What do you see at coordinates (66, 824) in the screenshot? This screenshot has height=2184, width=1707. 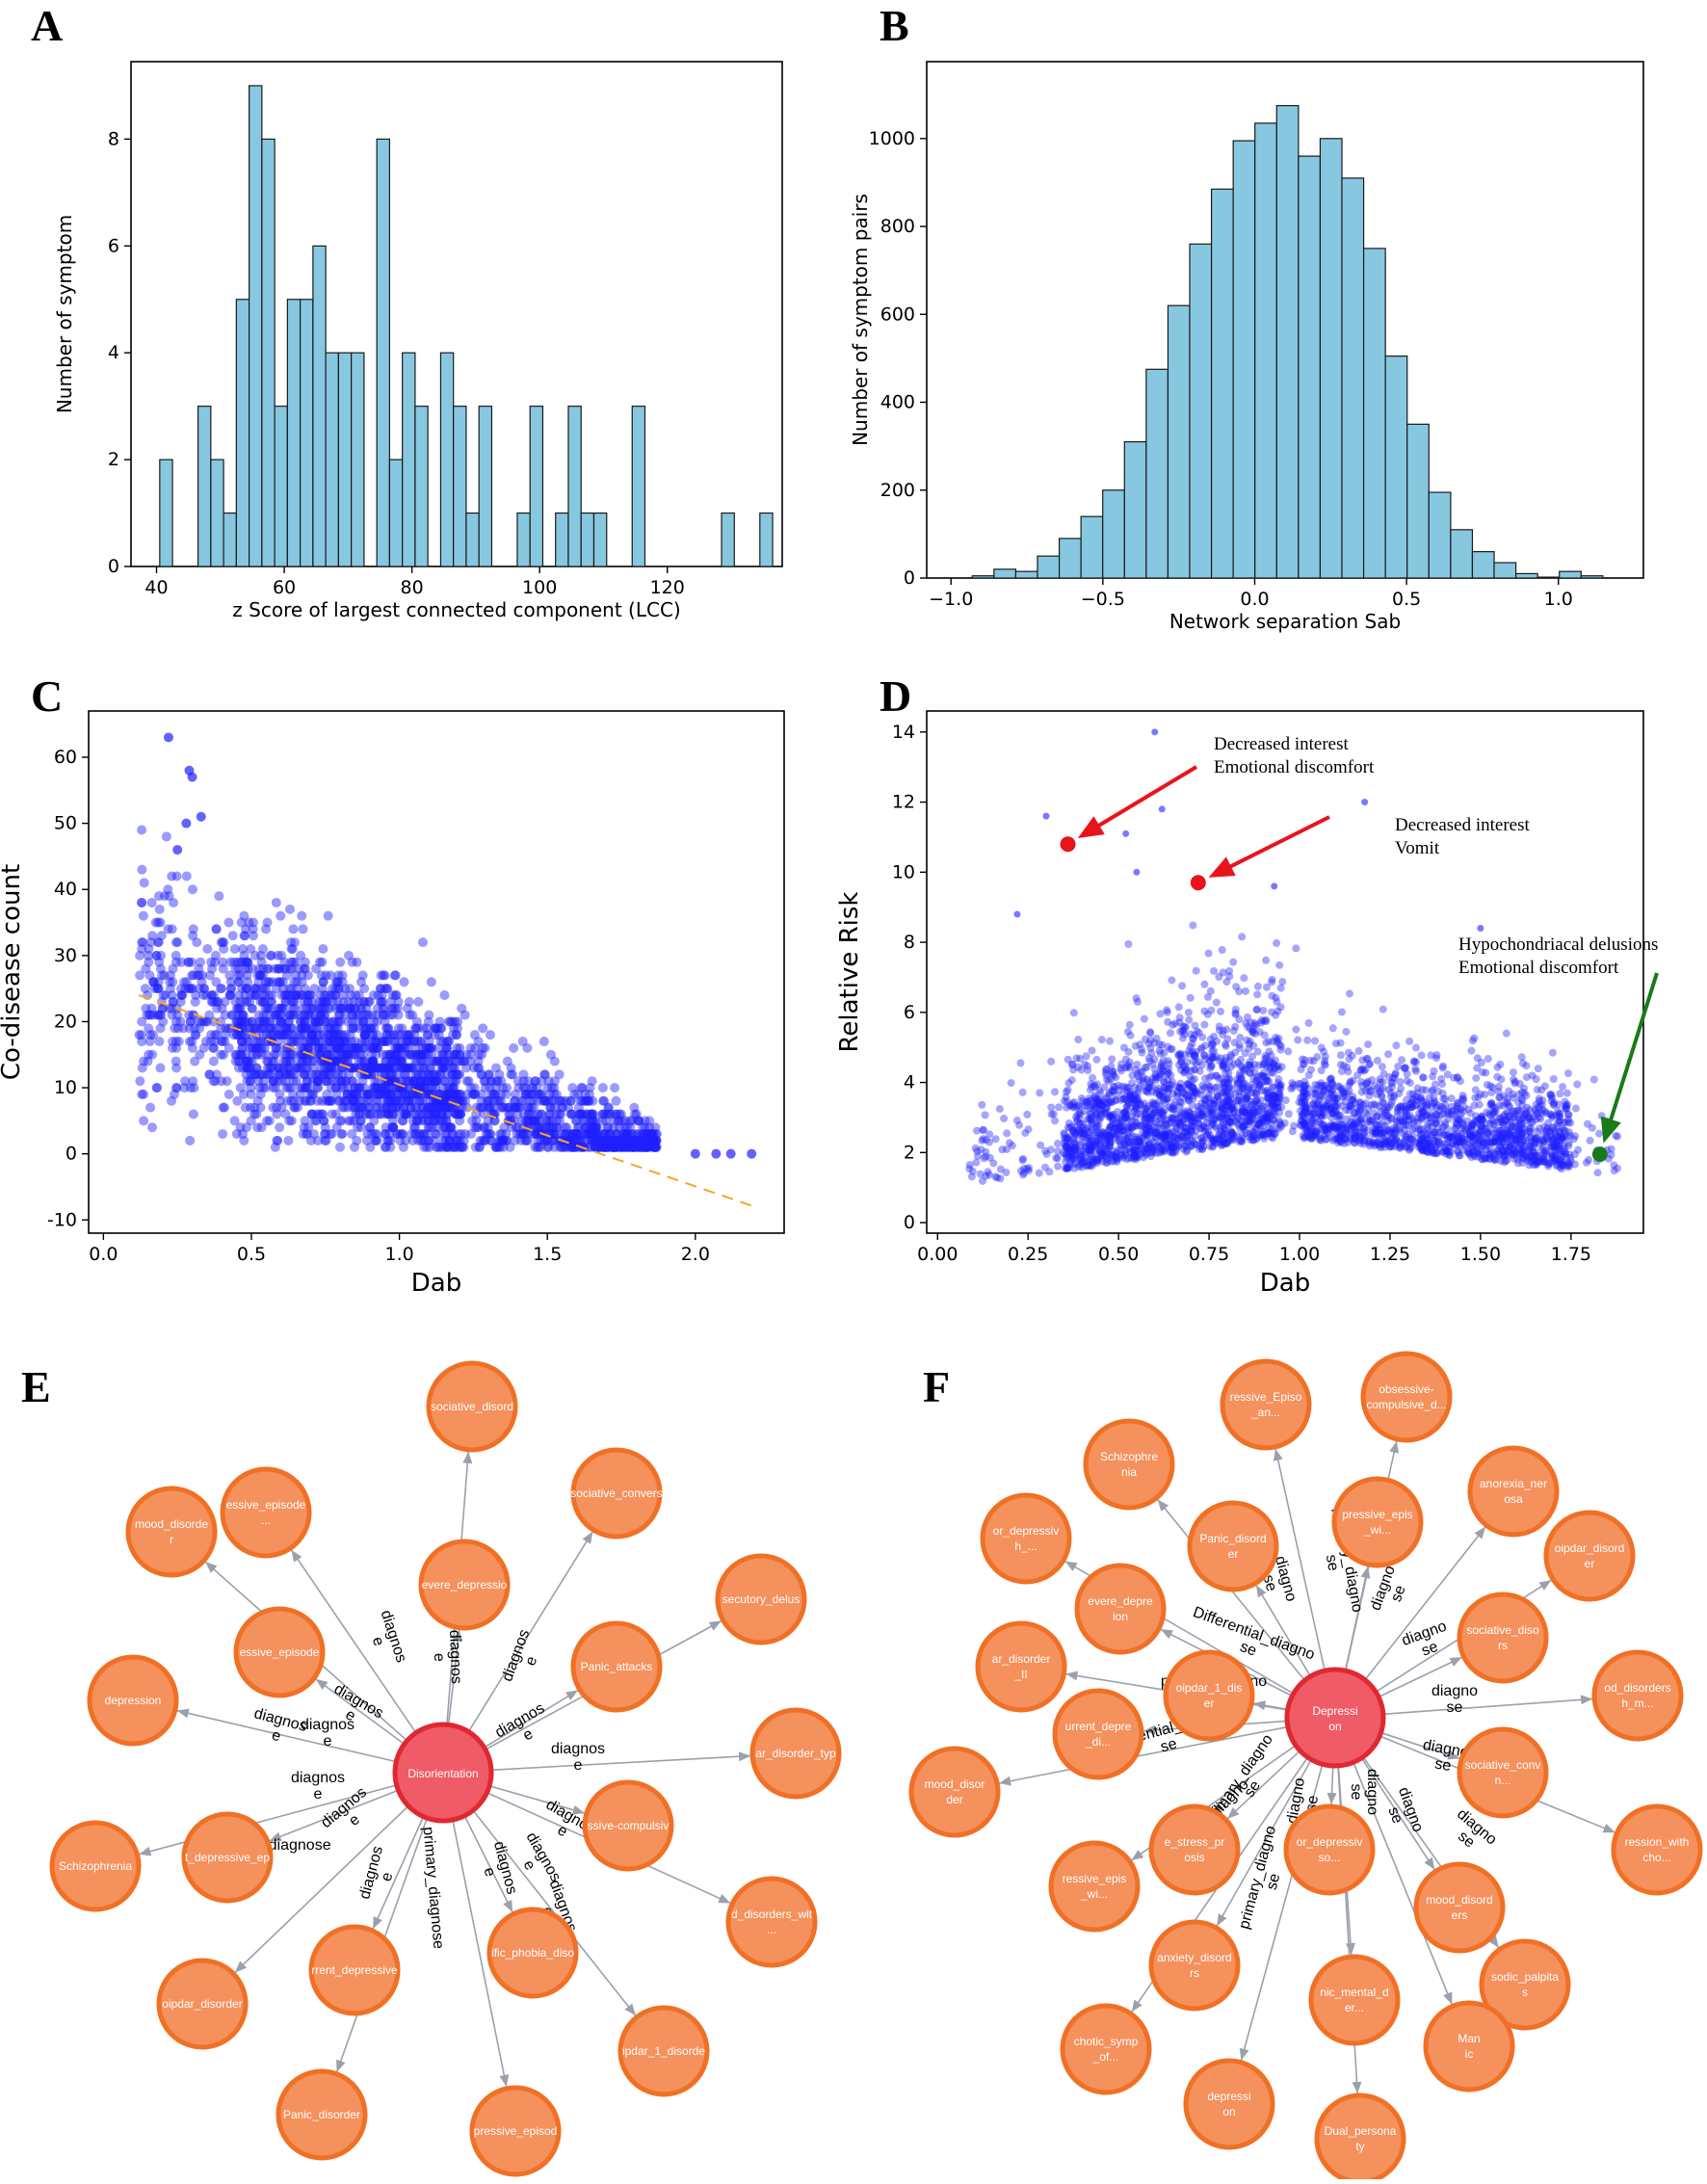 I see `y-tick-label: 50` at bounding box center [66, 824].